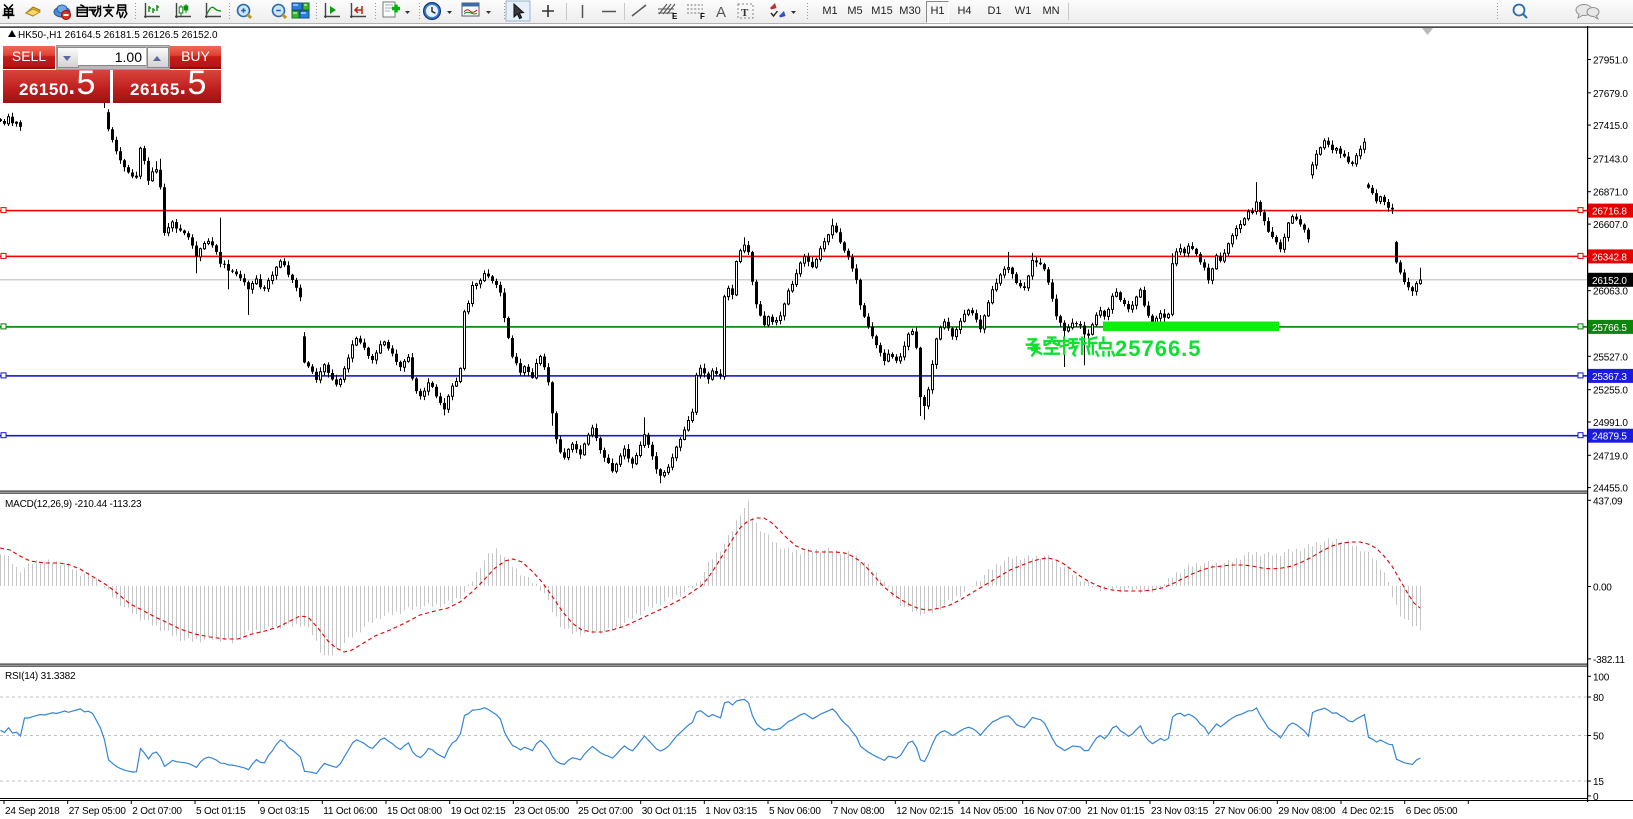 This screenshot has height=819, width=1633. I want to click on svg-text: 26607.0, so click(1610, 225).